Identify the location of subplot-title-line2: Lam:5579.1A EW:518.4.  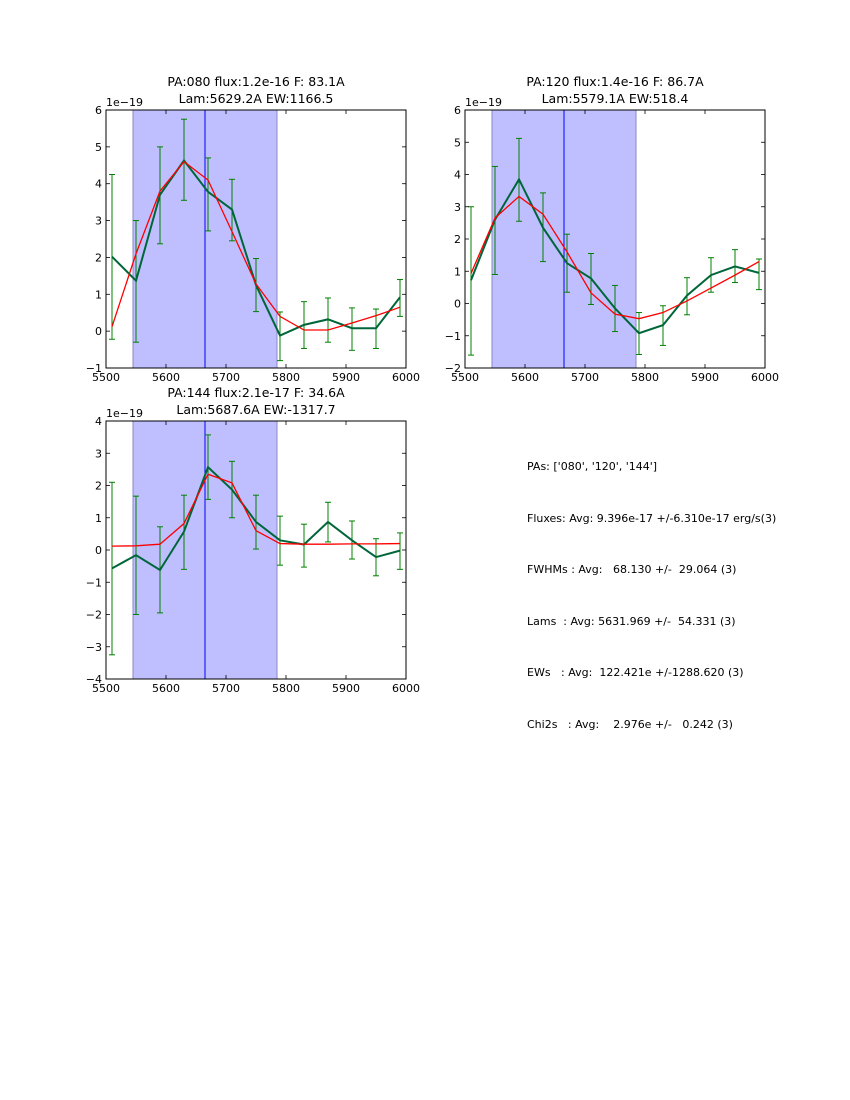
(615, 98).